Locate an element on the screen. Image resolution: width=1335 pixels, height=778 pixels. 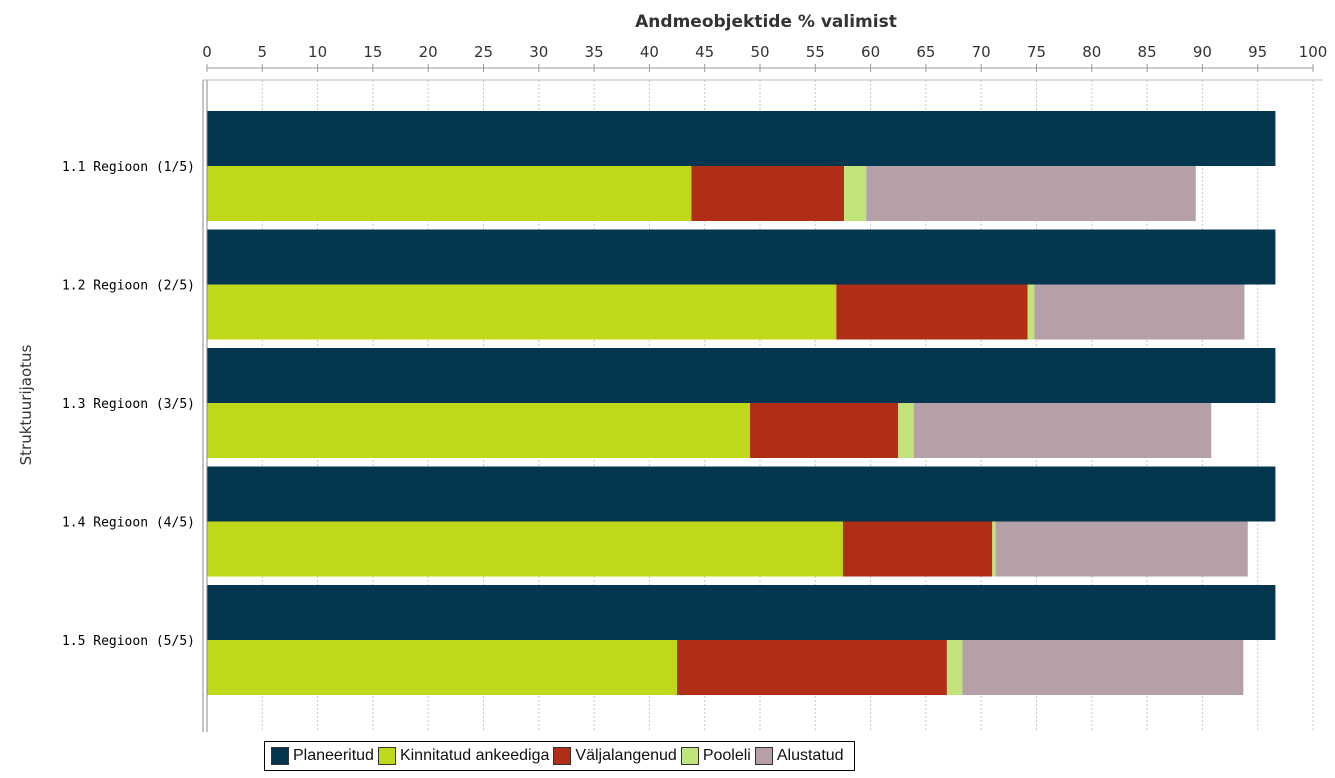
legend-label: Planeeritud is located at coordinates (333, 755).